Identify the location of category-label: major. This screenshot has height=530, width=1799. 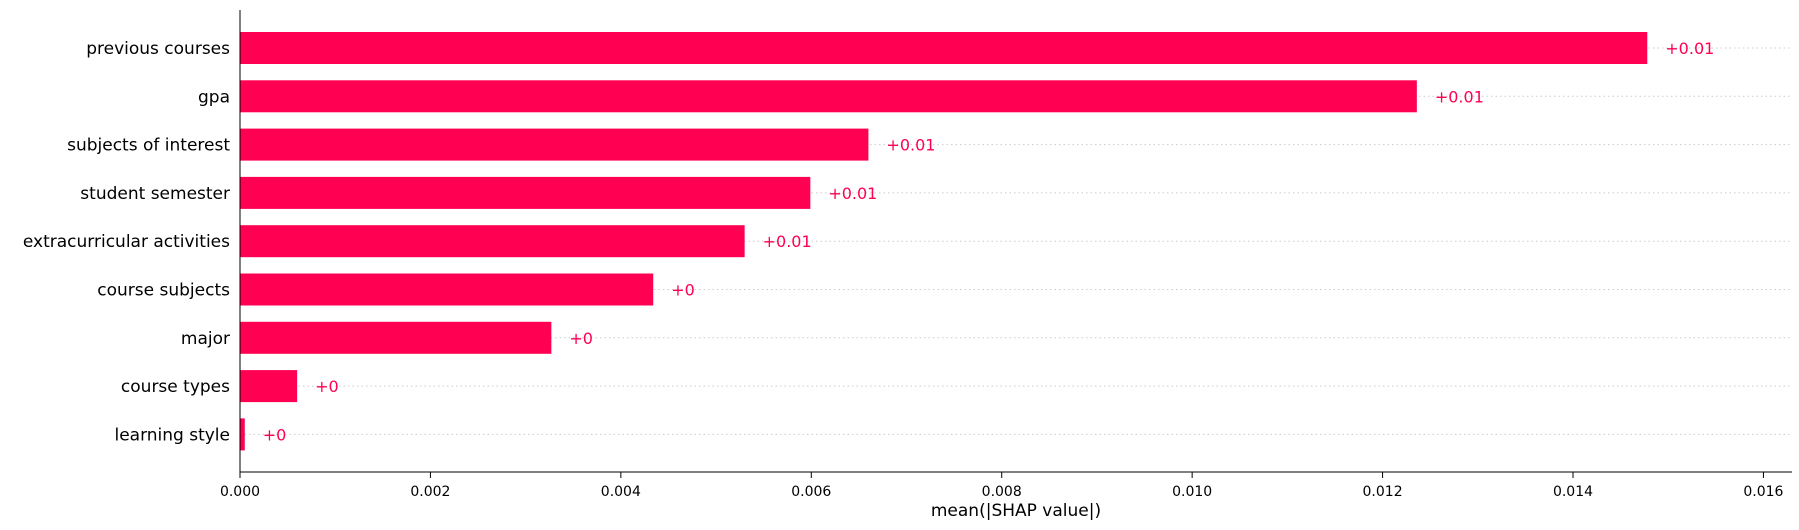
(205, 339).